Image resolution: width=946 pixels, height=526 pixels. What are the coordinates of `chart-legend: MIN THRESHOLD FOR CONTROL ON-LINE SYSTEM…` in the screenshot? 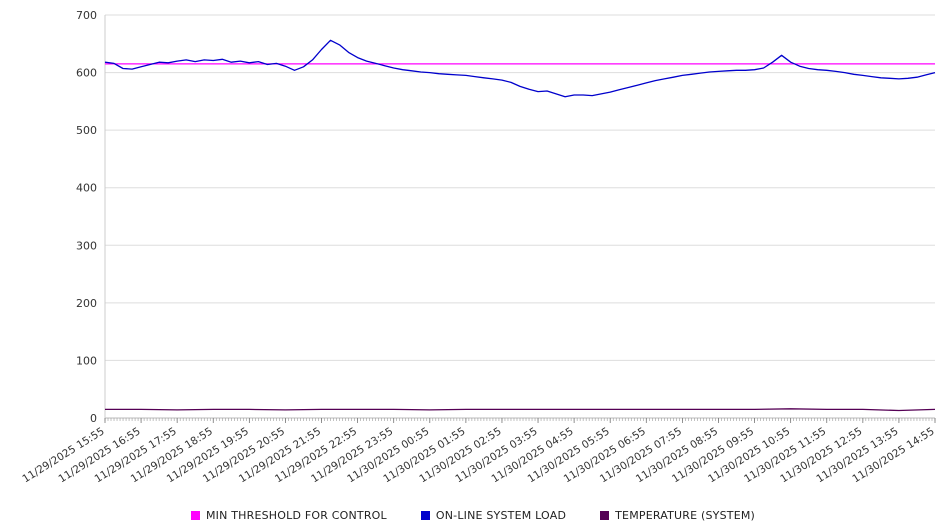 It's located at (473, 515).